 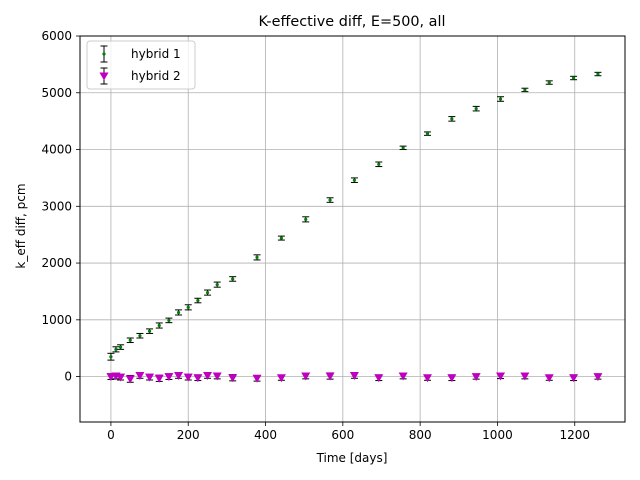 I want to click on x-tick-label: 400, so click(x=265, y=435).